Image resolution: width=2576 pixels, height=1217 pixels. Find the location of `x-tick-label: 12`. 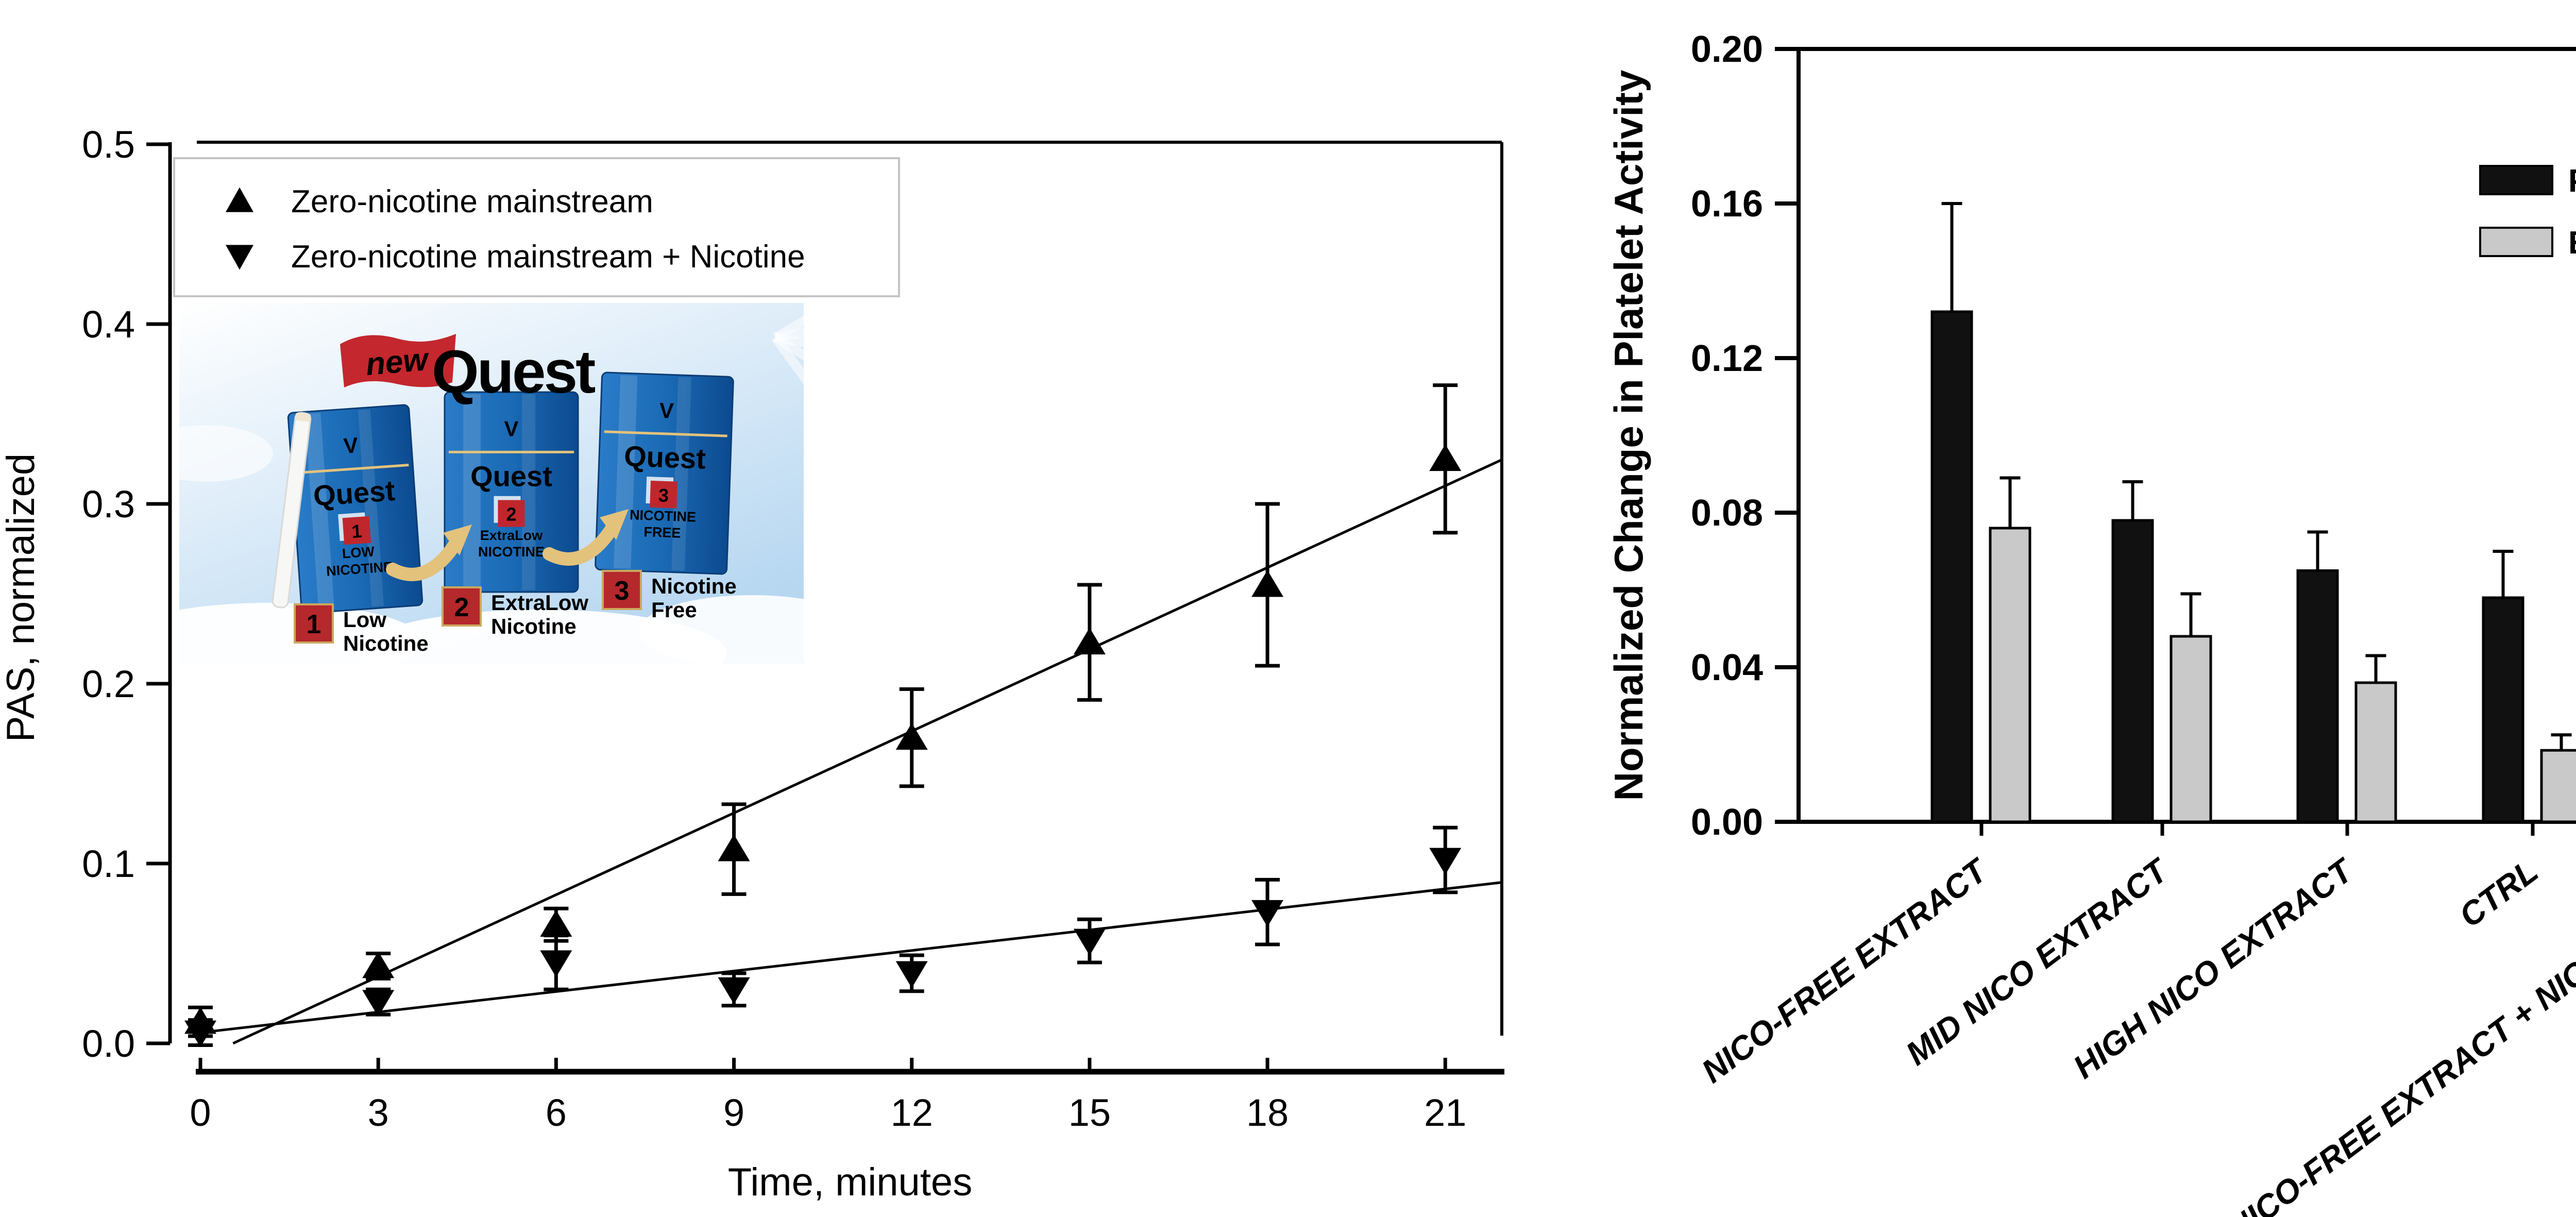

x-tick-label: 12 is located at coordinates (912, 1112).